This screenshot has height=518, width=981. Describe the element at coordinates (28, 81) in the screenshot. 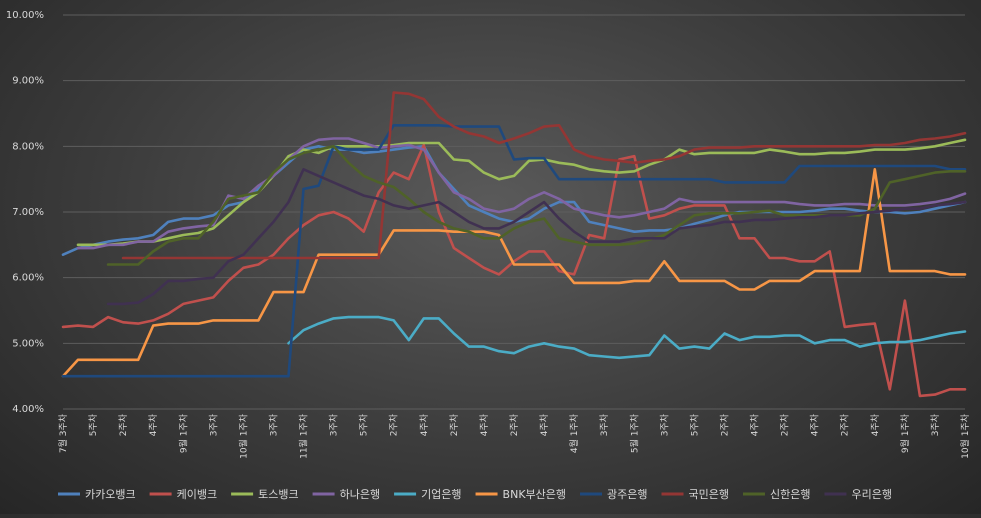

I see `y-tick-label: 9.00%` at that location.